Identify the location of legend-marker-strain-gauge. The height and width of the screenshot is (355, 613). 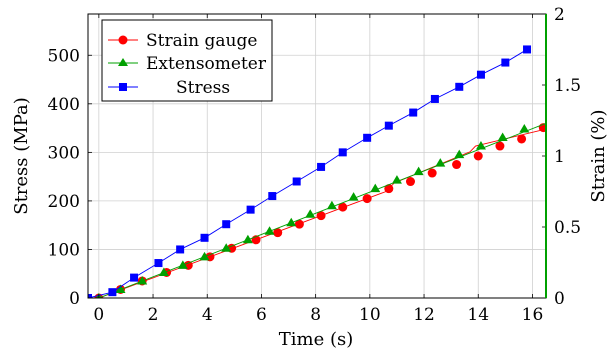
(123, 40).